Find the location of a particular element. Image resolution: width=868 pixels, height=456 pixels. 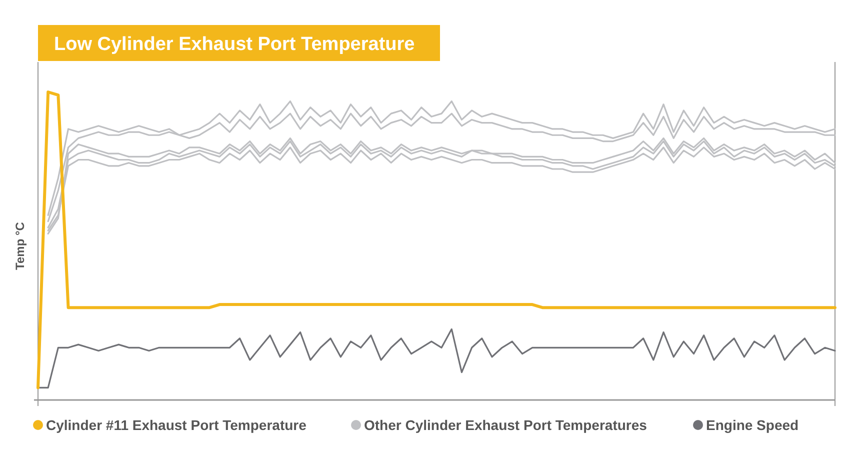

legend-label: Other Cylinder Exhaust Port Temperatures is located at coordinates (506, 425).